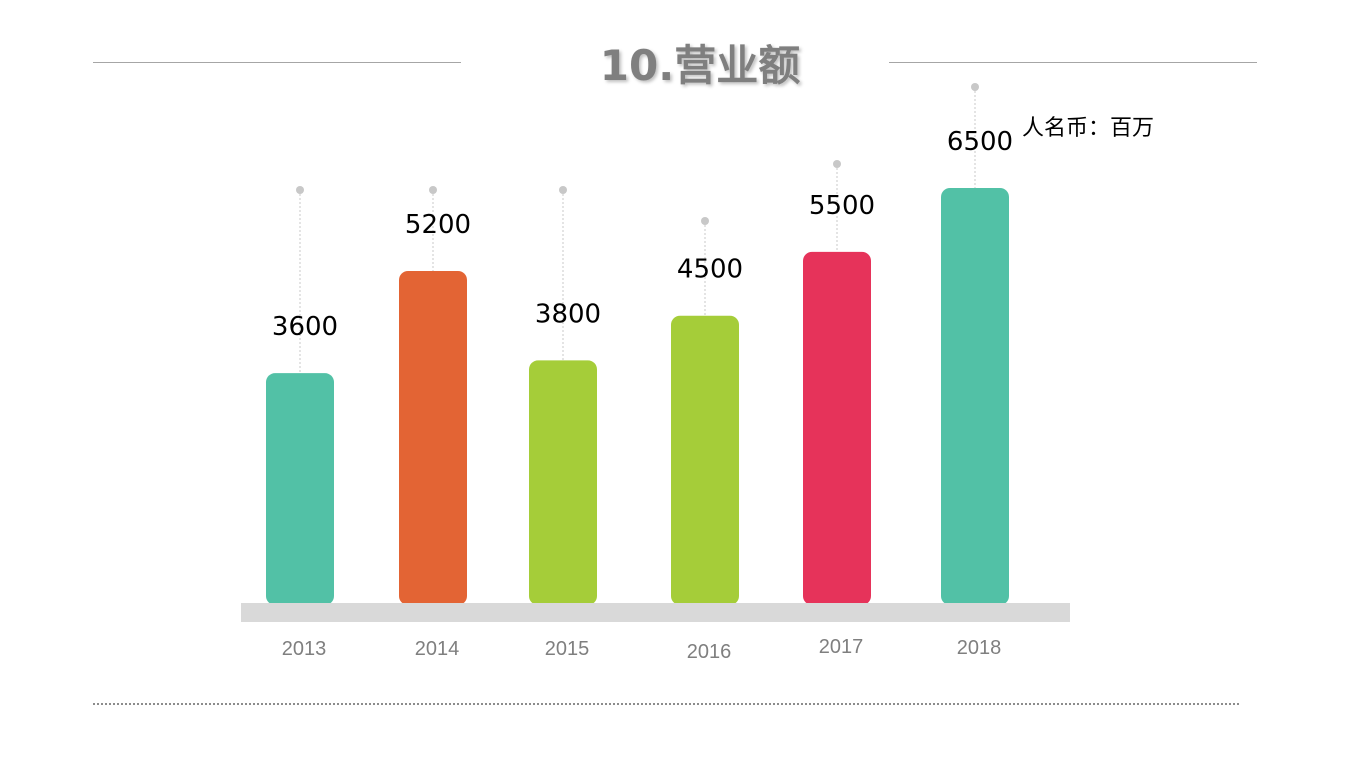  Describe the element at coordinates (438, 225) in the screenshot. I see `value-label-2014: 5200` at that location.